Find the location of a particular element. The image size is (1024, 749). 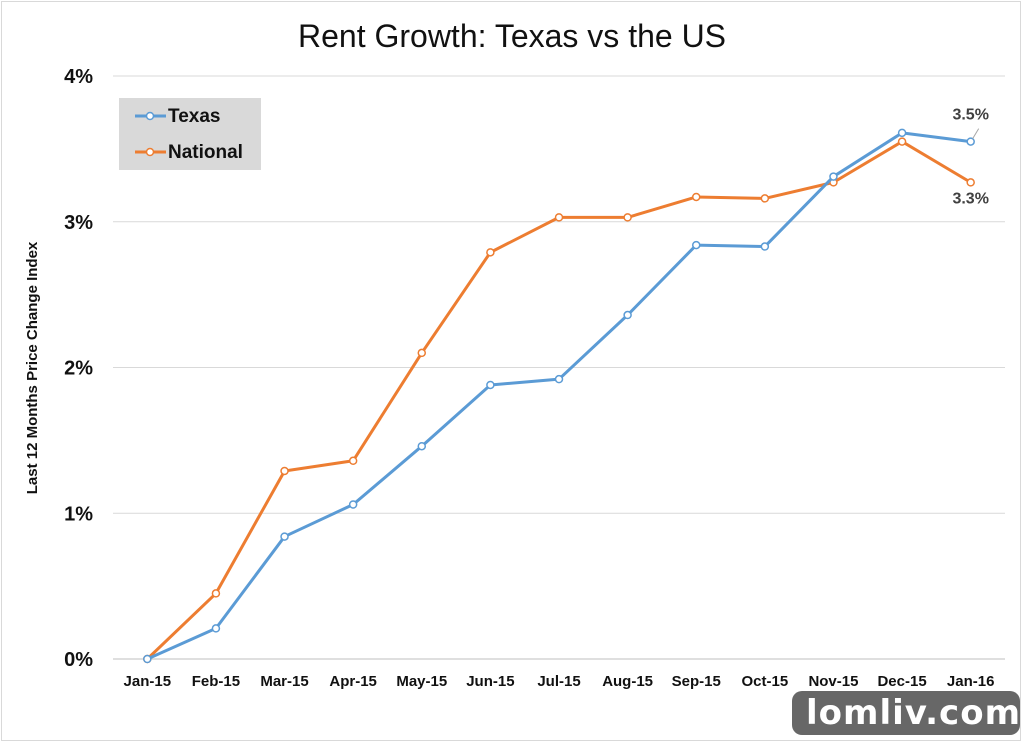

legend-box is located at coordinates (190, 134).